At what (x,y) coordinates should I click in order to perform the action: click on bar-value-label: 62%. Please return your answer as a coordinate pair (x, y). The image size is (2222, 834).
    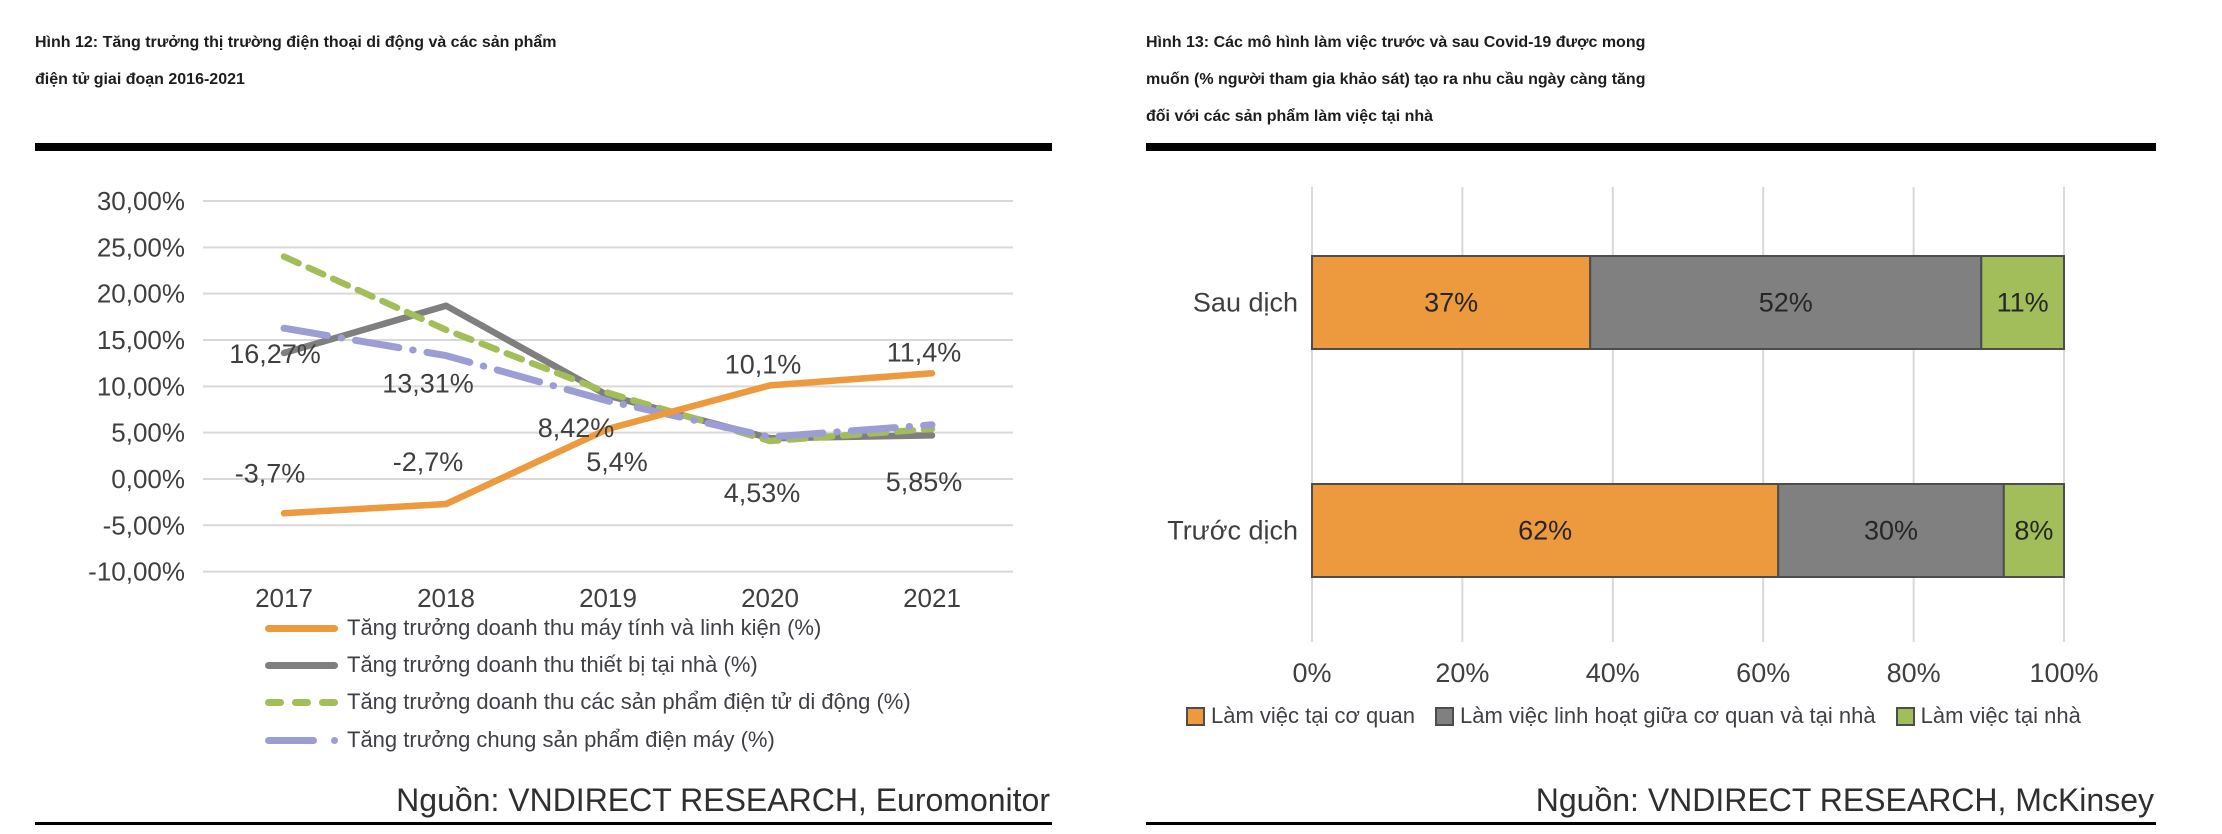
    Looking at the image, I should click on (1545, 531).